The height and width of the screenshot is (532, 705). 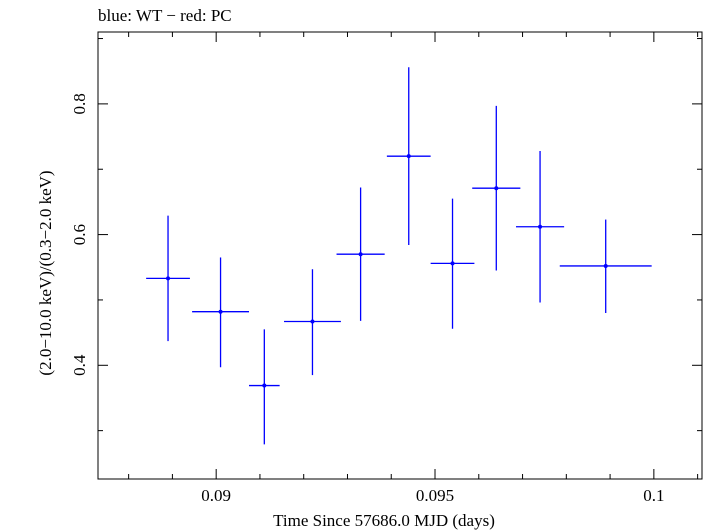 I want to click on y-tick-label: 0.6, so click(x=79, y=234).